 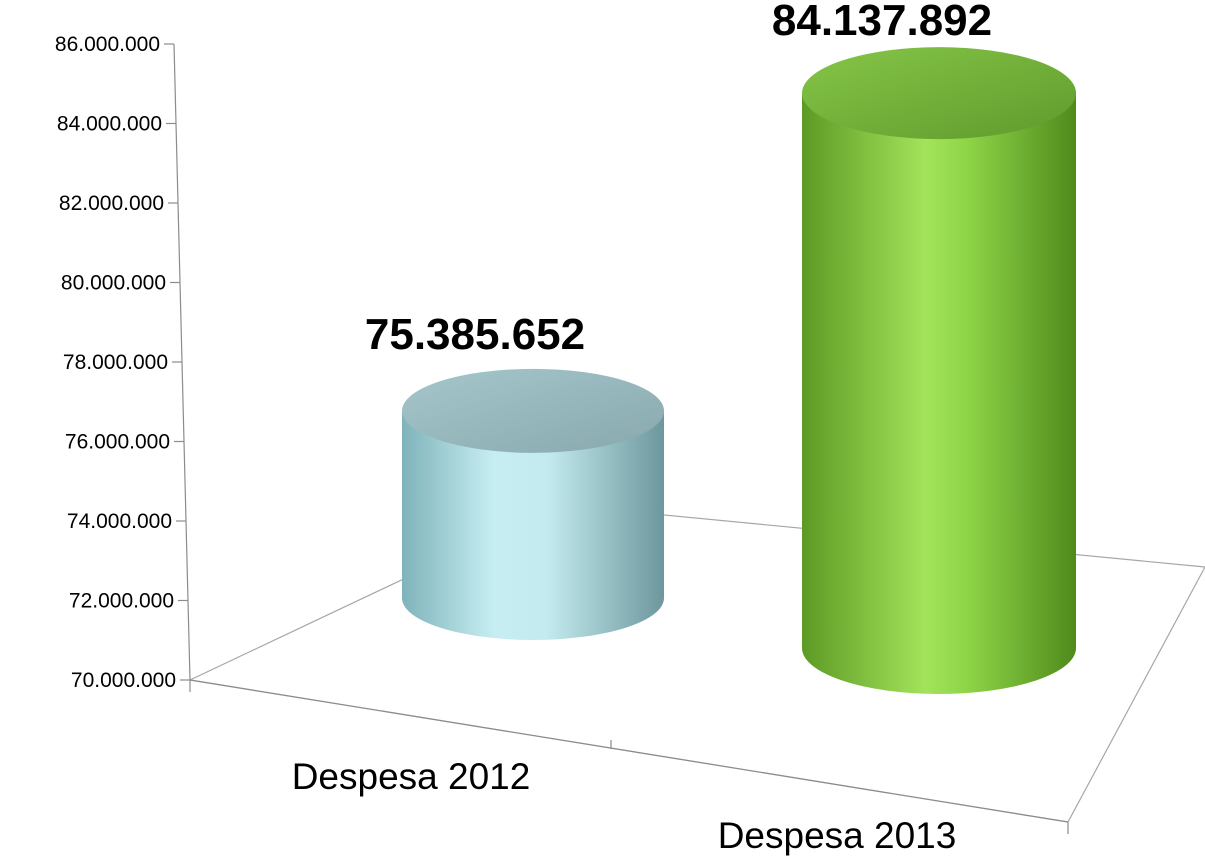 I want to click on x-axis-line, so click(x=629, y=751).